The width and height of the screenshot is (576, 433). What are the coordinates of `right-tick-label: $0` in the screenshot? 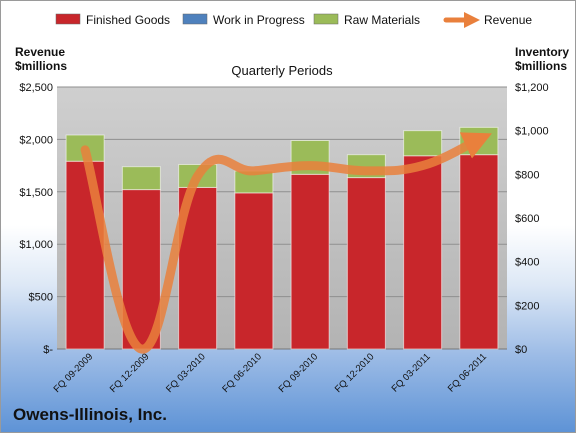 It's located at (521, 350).